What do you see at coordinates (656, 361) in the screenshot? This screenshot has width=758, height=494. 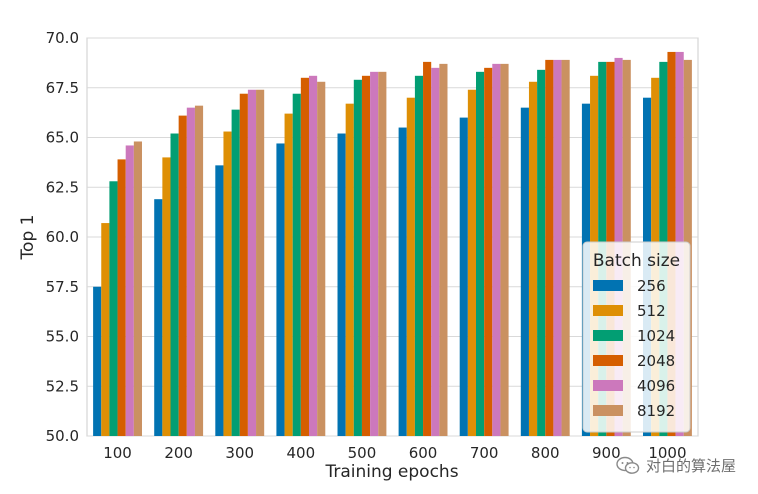 I see `legend-label: 2048` at bounding box center [656, 361].